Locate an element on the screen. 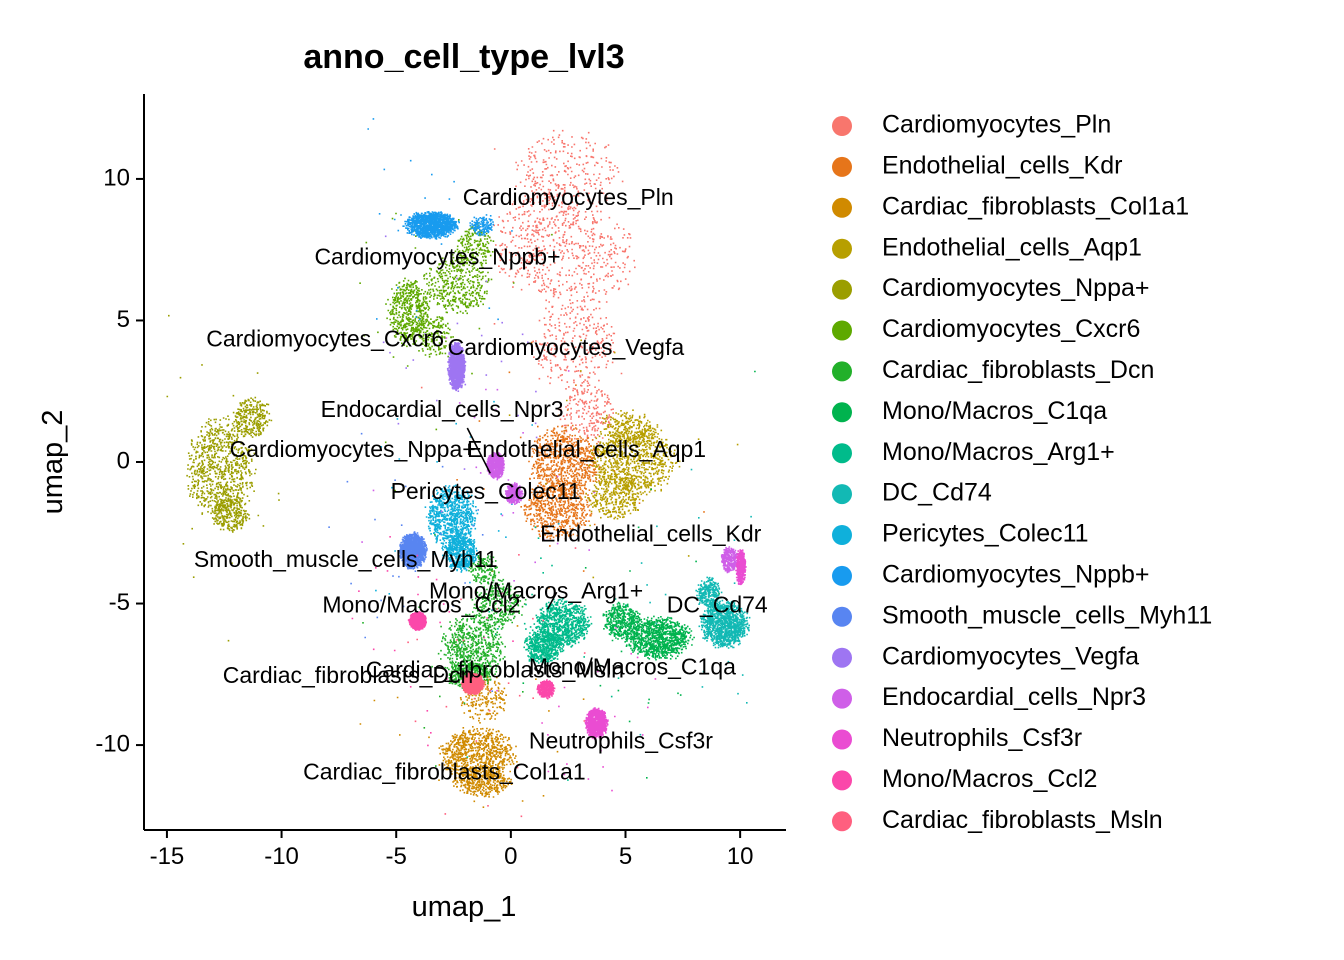 This screenshot has height=960, width=1344. legend-item-cardiomyocytes-pln: Cardiomyocytes_Pln is located at coordinates (971, 125).